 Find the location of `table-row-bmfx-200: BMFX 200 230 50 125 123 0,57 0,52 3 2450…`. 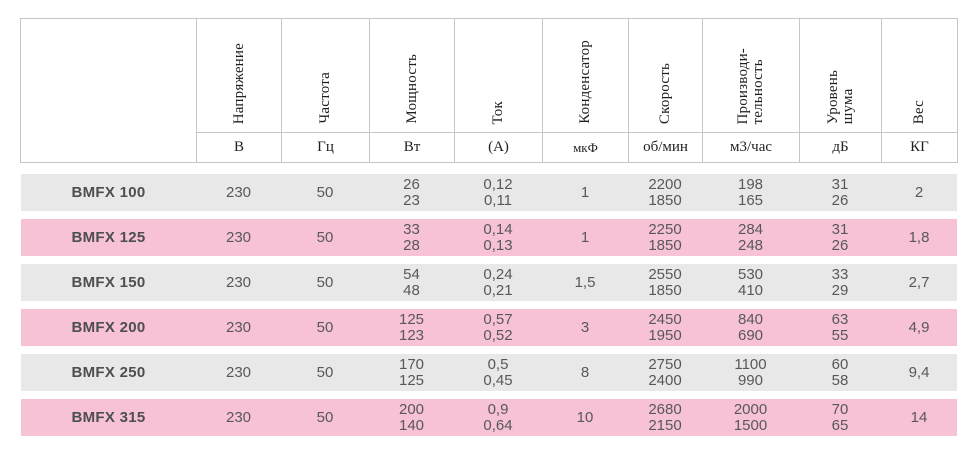

table-row-bmfx-200: BMFX 200 230 50 125 123 0,57 0,52 3 2450… is located at coordinates (489, 327).